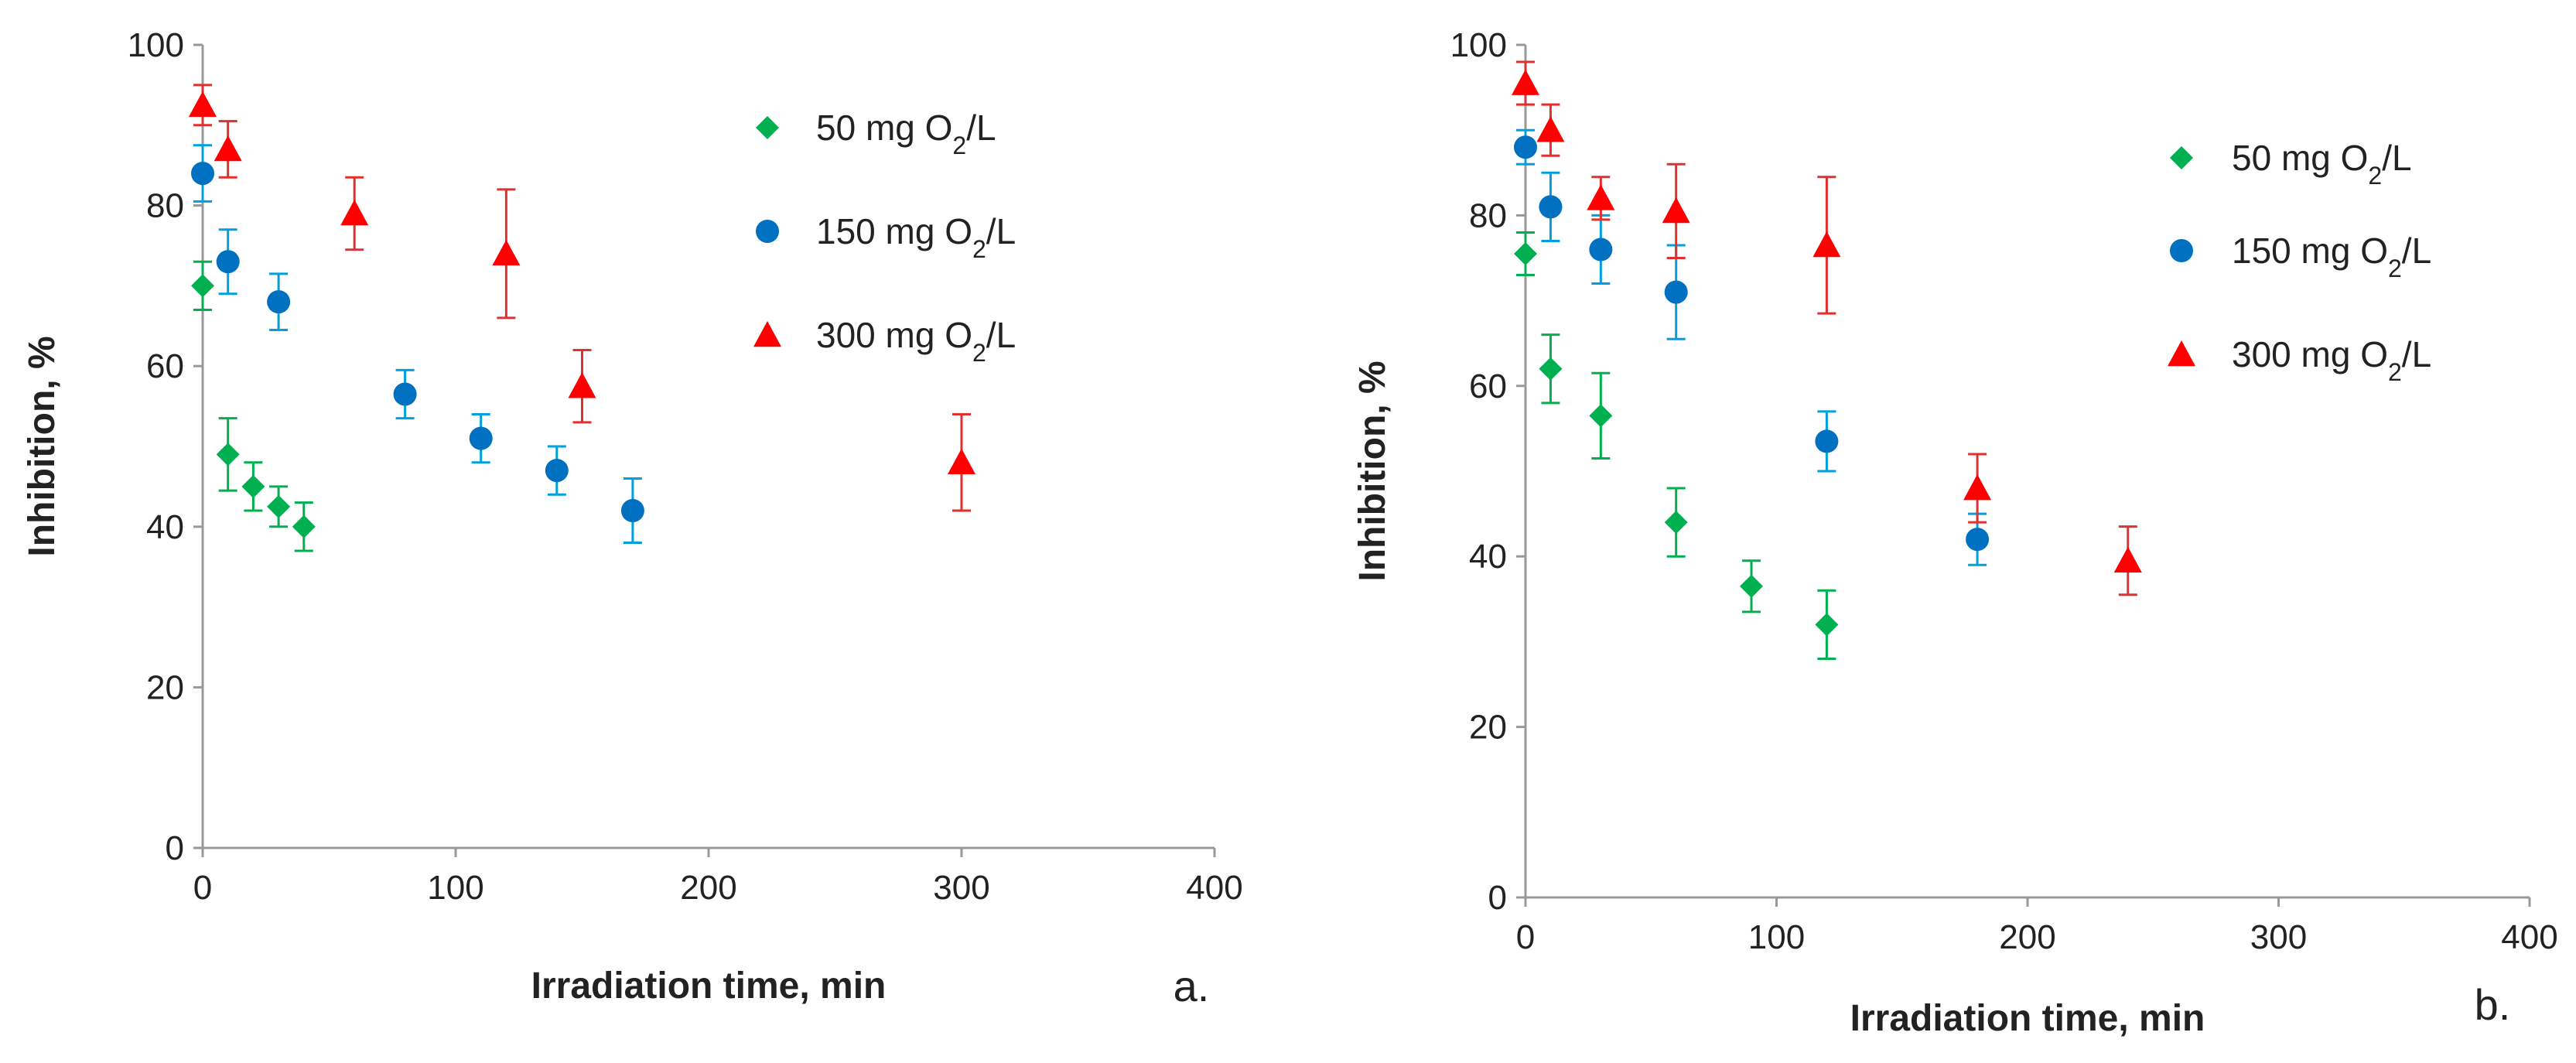 Image resolution: width=2576 pixels, height=1063 pixels. I want to click on panel-label: a., so click(1192, 986).